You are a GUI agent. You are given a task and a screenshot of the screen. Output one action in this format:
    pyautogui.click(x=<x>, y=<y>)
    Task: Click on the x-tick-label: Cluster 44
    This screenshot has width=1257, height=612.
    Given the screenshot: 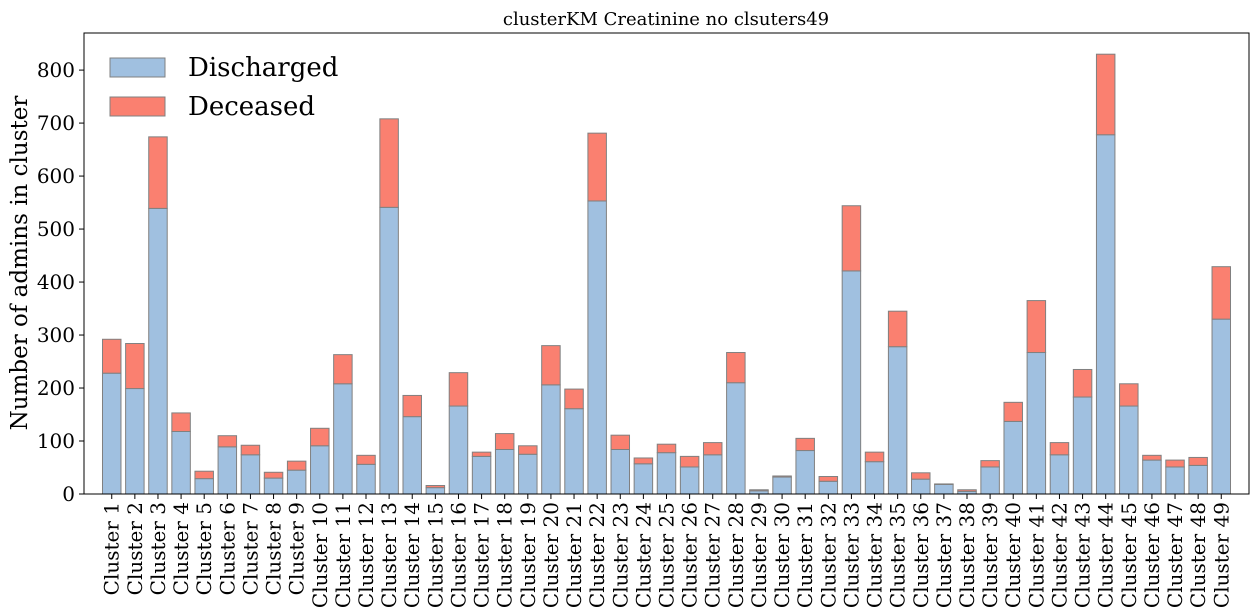 What is the action you would take?
    pyautogui.click(x=1106, y=555)
    